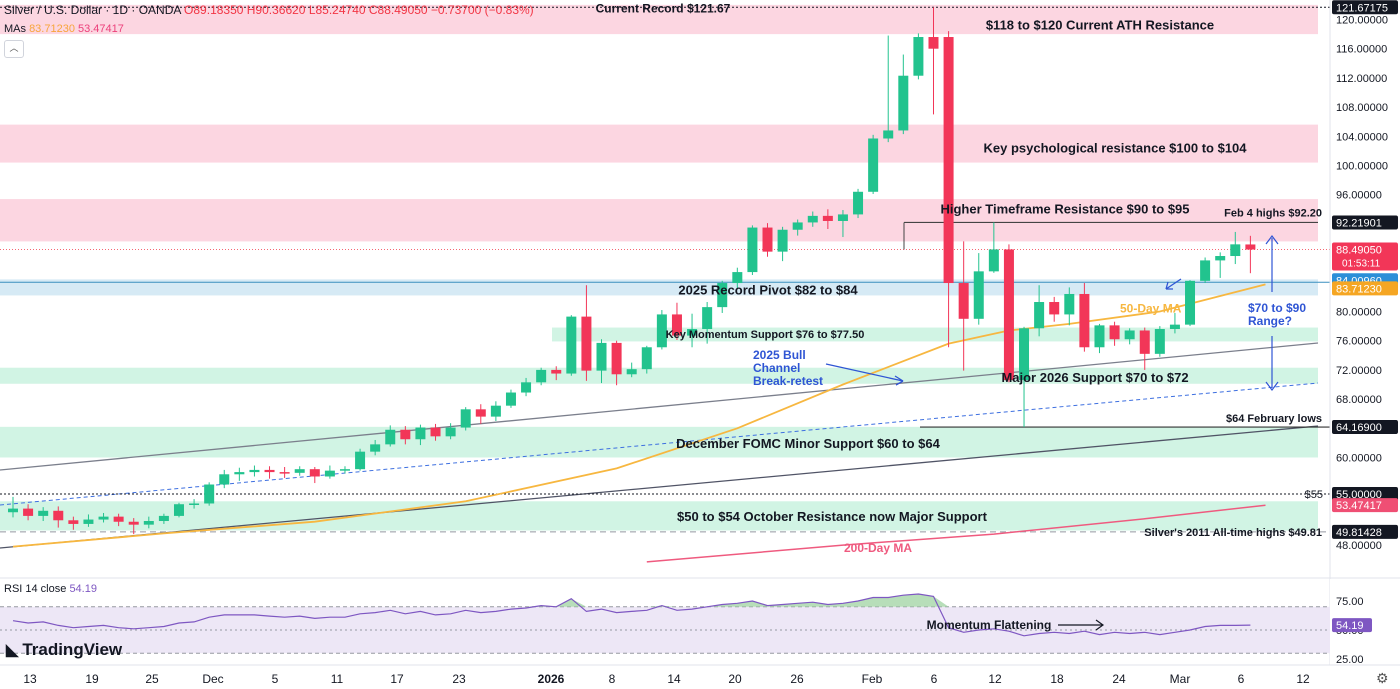 This screenshot has width=1400, height=689. I want to click on tradingview-logo: ◣ TradingView, so click(64, 650).